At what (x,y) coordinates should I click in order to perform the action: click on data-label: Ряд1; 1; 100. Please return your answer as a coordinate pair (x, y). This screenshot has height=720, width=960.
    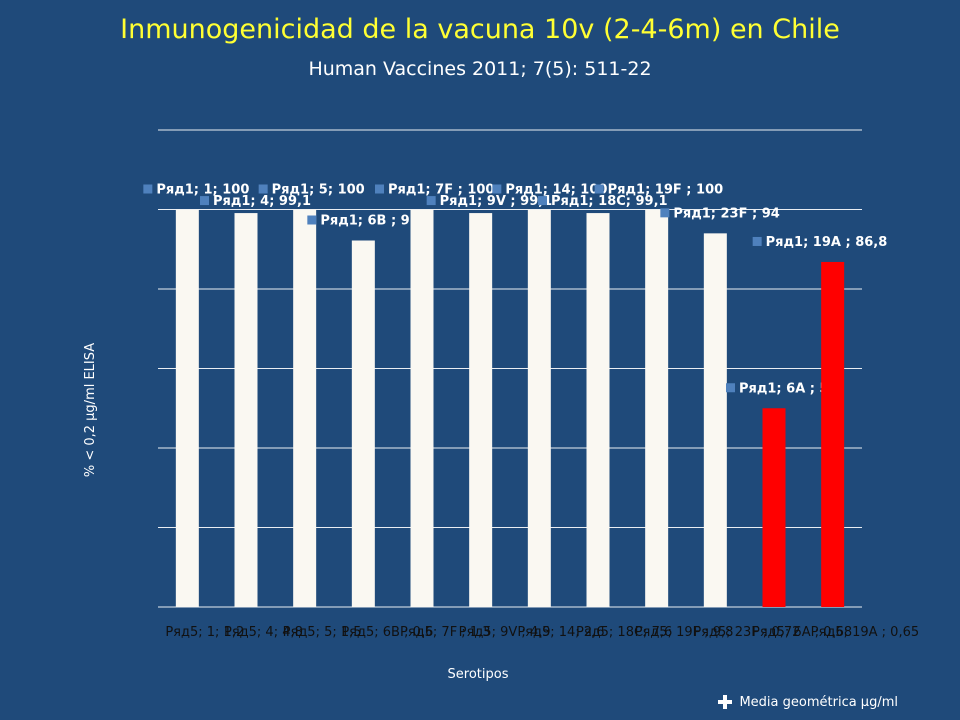
    Looking at the image, I should click on (202, 190).